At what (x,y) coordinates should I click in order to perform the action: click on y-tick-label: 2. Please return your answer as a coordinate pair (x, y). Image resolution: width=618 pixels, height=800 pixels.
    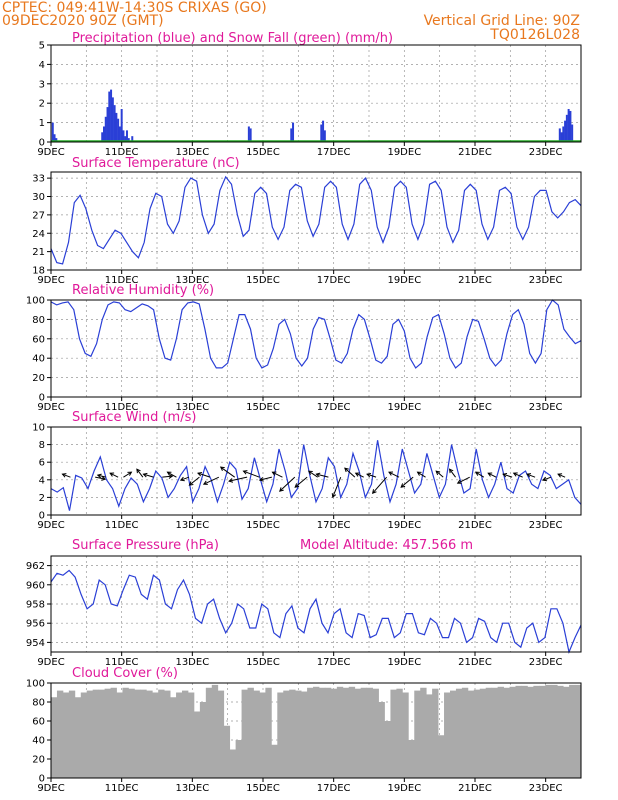
    Looking at the image, I should click on (42, 104).